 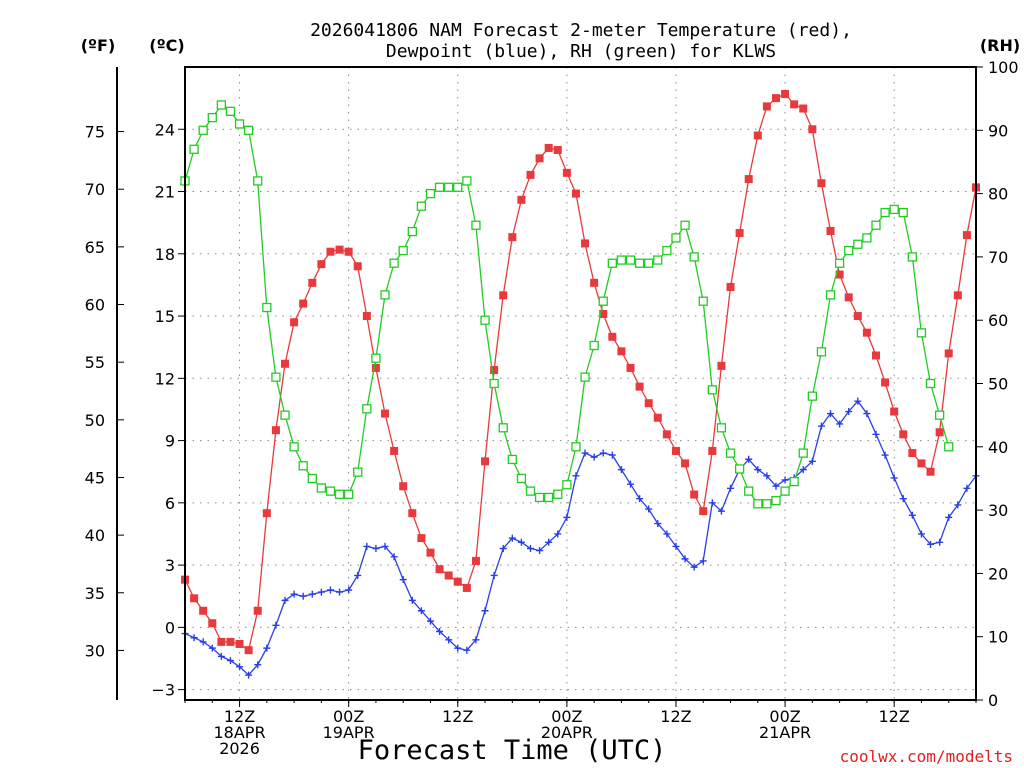 What do you see at coordinates (95, 362) in the screenshot?
I see `fahrenheit-tick-label: 55` at bounding box center [95, 362].